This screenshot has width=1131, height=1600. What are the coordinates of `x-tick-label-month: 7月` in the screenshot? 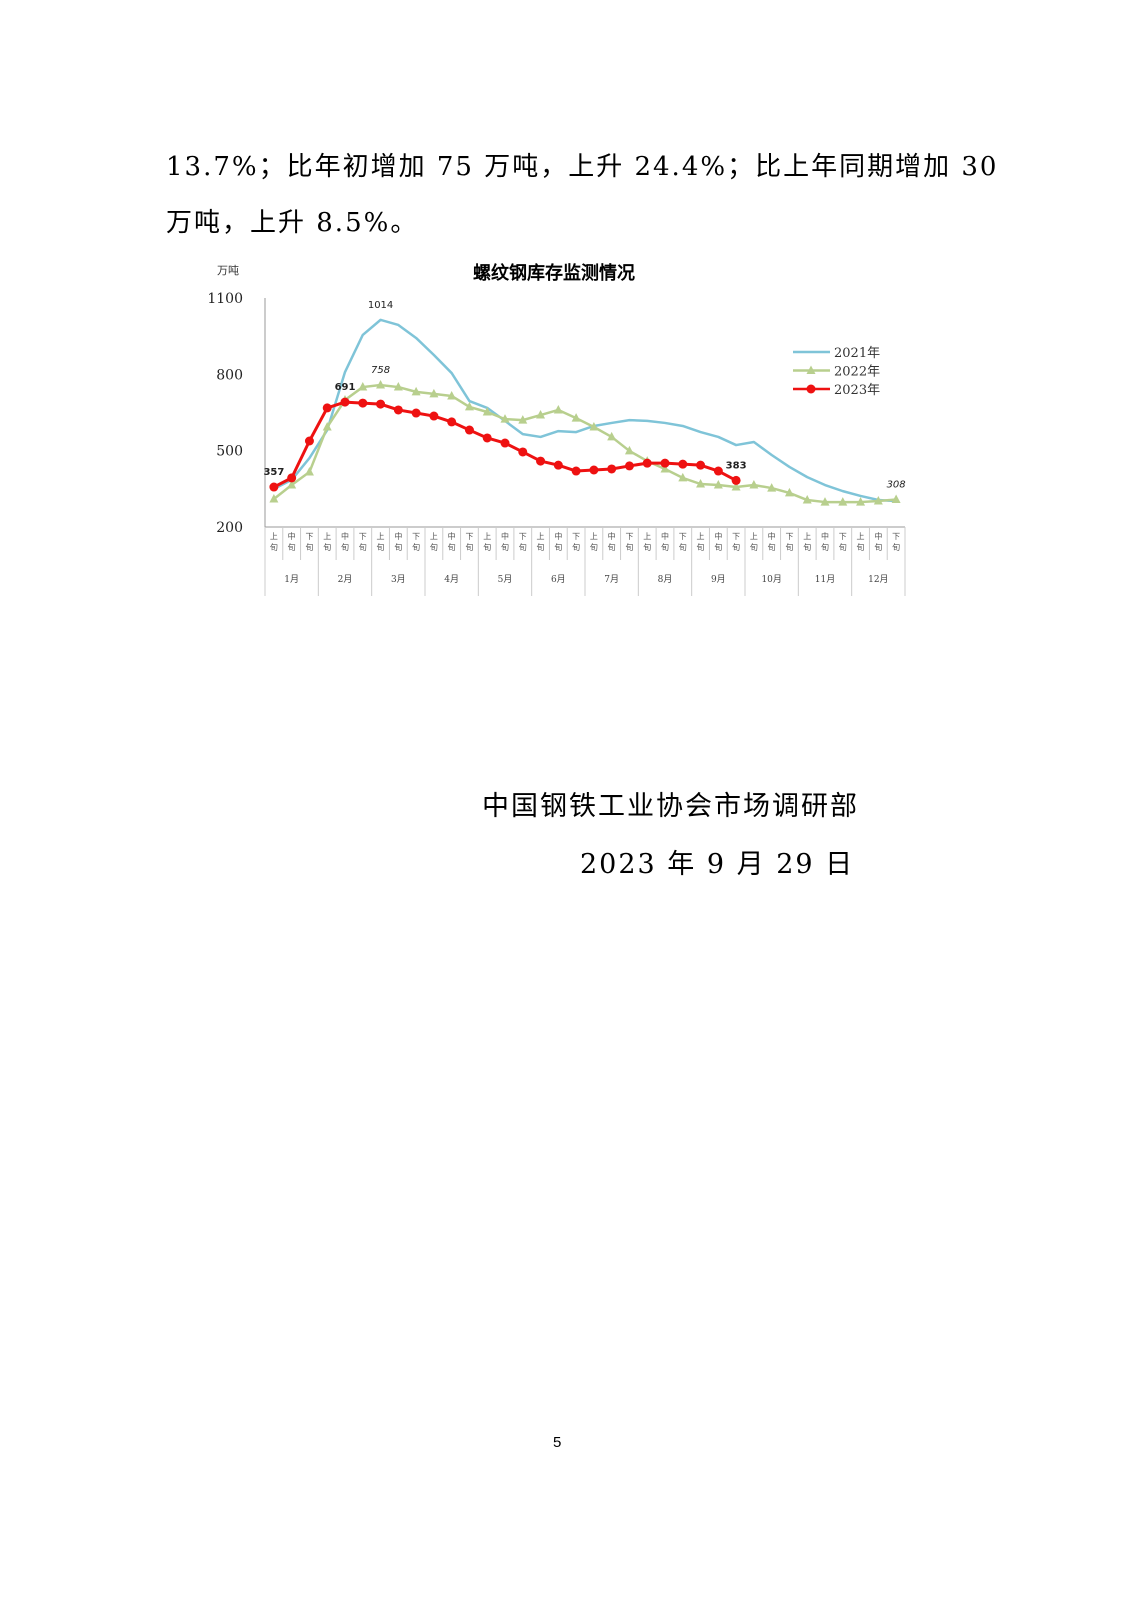 It's located at (611, 579).